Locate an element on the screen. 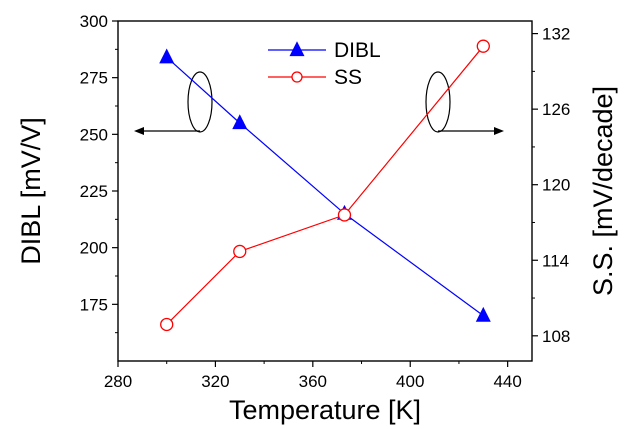 This screenshot has height=429, width=638. y-axis-left-title: DIBL [mV/V] is located at coordinates (31, 191).